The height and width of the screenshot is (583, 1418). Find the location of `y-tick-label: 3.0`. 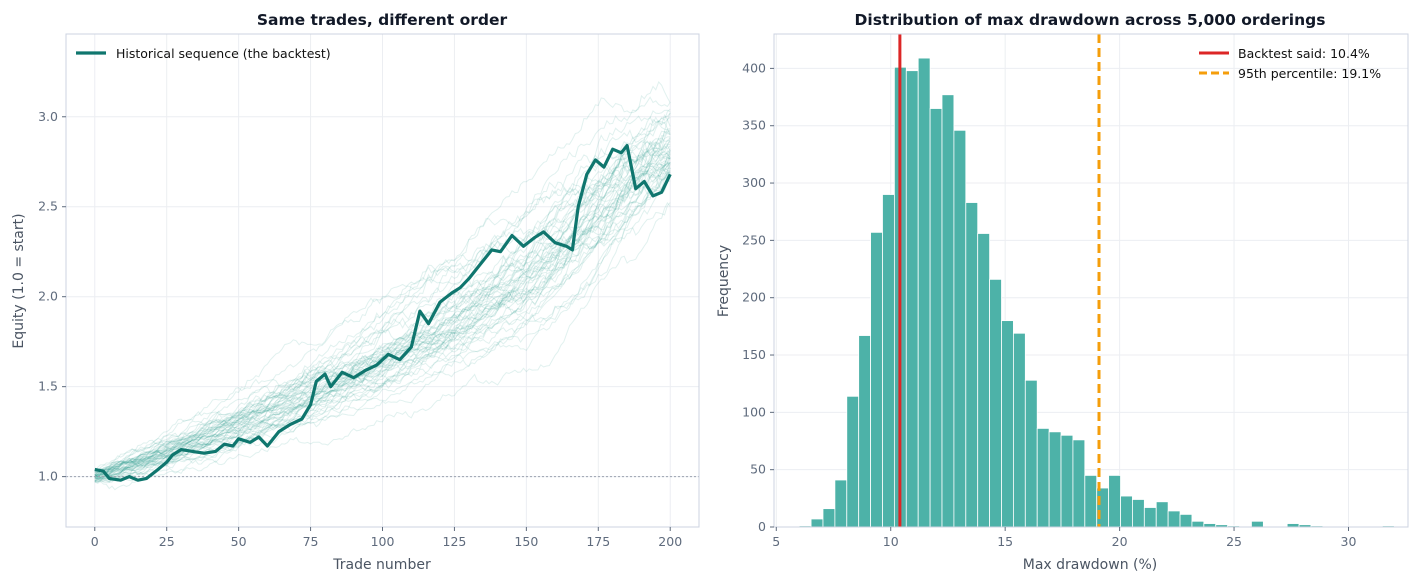

y-tick-label: 3.0 is located at coordinates (48, 116).